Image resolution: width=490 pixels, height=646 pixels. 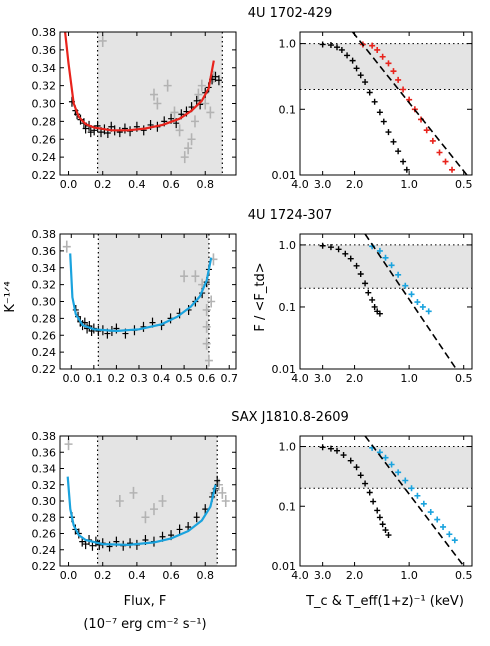 I want to click on x-tick-label: 4.0, so click(x=300, y=184).